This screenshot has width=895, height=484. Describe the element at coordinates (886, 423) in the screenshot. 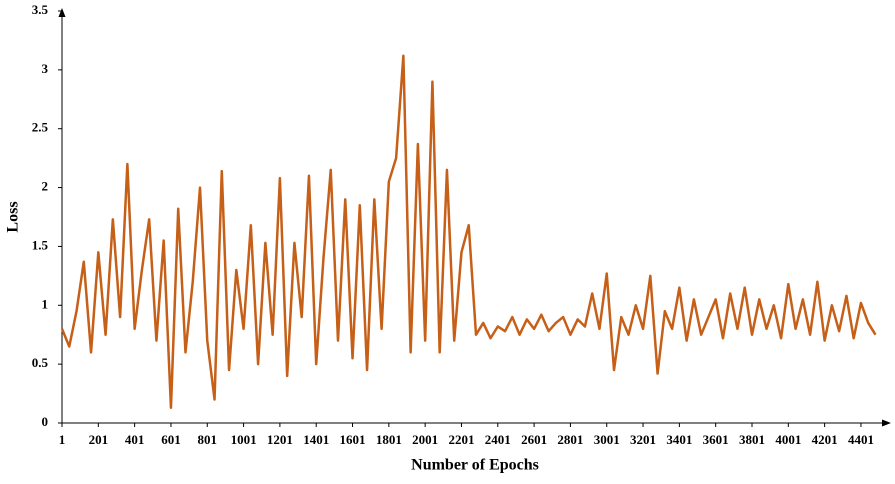

I see `x-axis-arrow` at that location.